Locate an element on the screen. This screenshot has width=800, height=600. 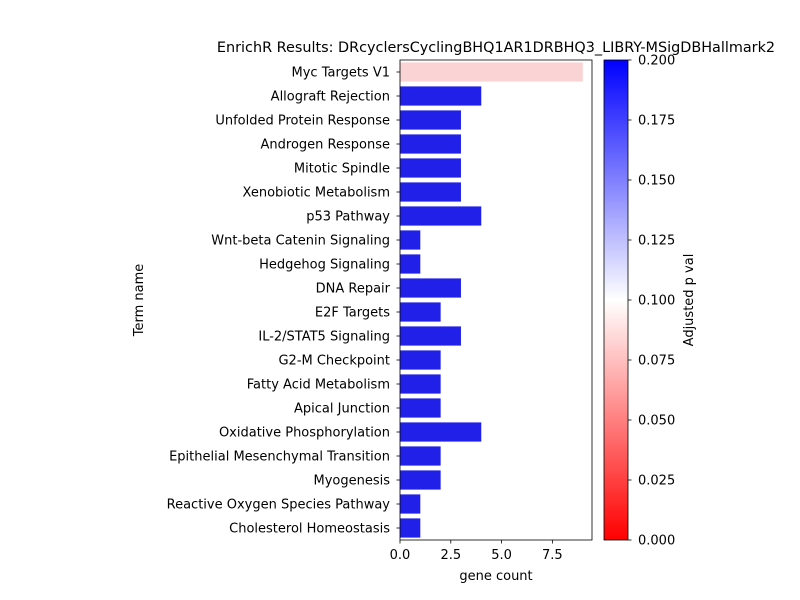
y-tick-label: Cholesterol Homeostasis is located at coordinates (309, 529).